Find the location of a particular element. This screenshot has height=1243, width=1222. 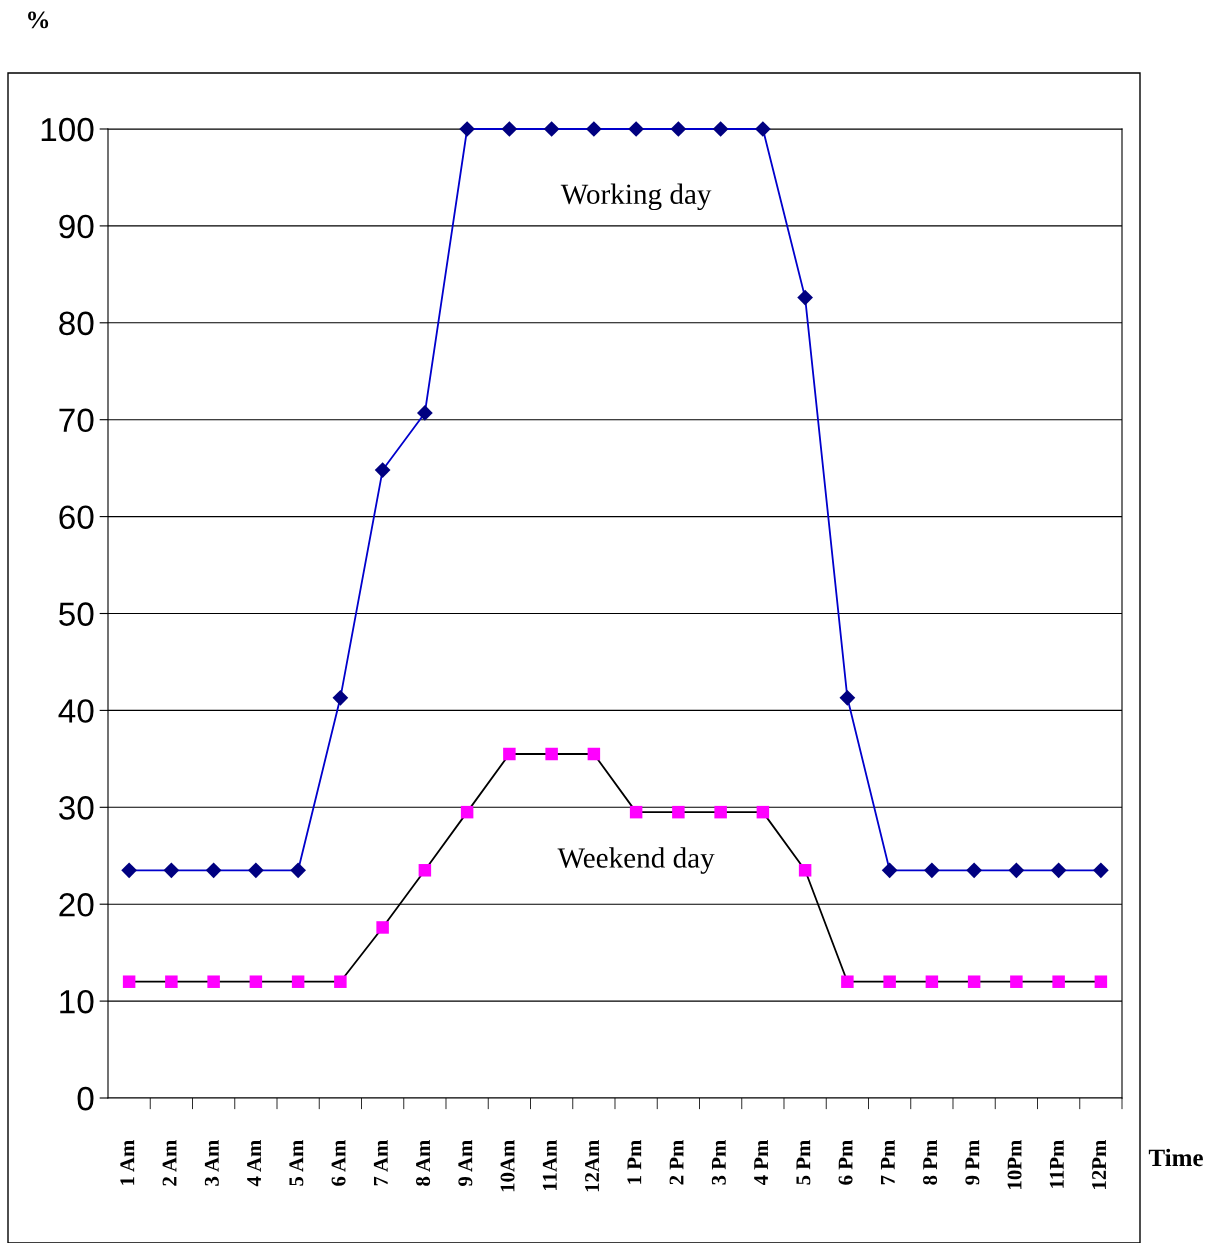

x-tick-label: 10Pm is located at coordinates (1014, 1164).